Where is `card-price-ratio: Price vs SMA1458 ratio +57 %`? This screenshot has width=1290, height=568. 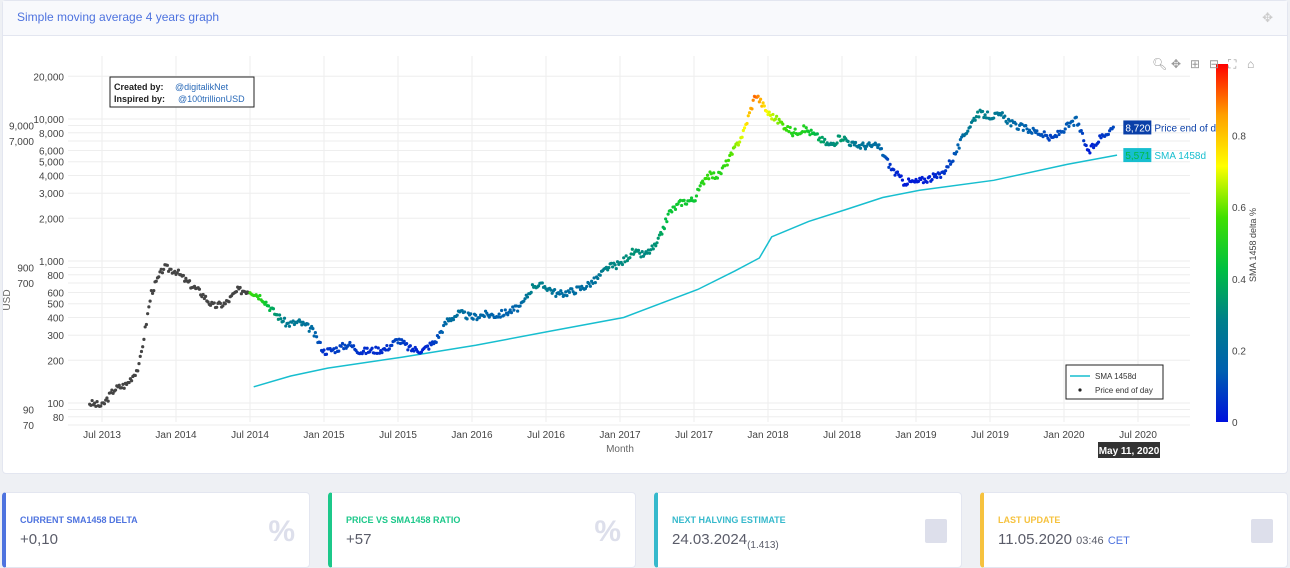 card-price-ratio: Price vs SMA1458 ratio +57 % is located at coordinates (482, 530).